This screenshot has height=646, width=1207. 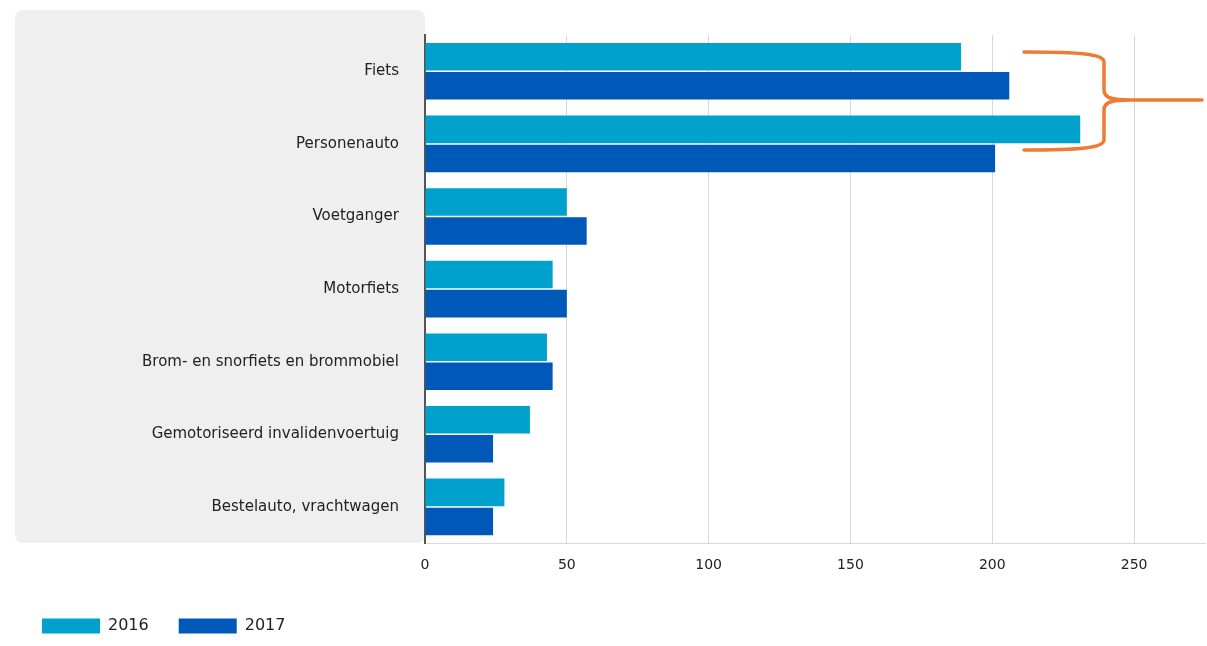 I want to click on y-tick-label: Brom- en snorfiets en brommobiel, so click(x=270, y=360).